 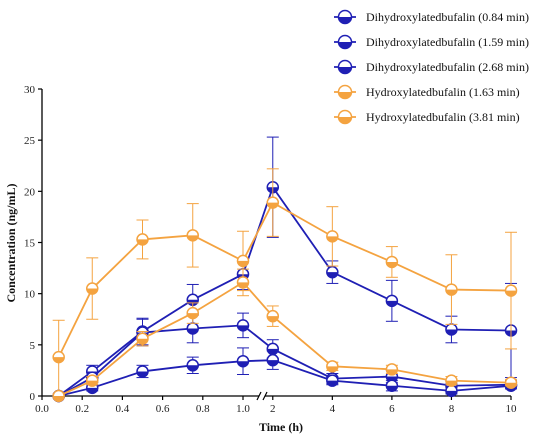 I want to click on x-tick-label: 8, so click(x=452, y=409).